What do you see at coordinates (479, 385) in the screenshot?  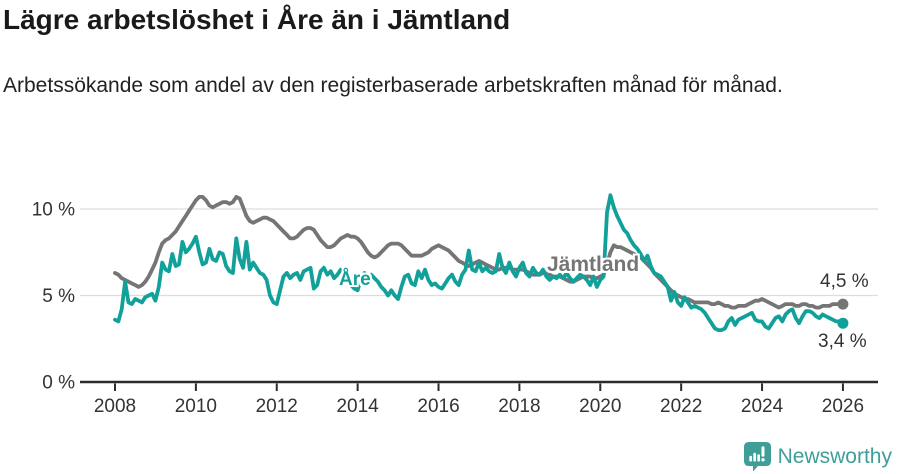 I see `x-axis` at bounding box center [479, 385].